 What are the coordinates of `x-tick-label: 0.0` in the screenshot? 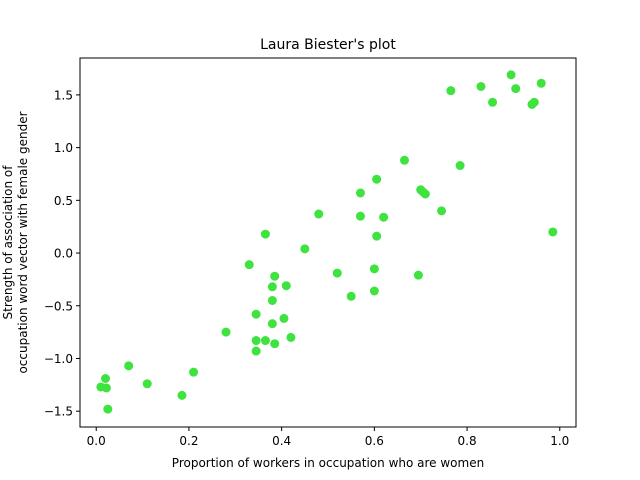 It's located at (96, 441).